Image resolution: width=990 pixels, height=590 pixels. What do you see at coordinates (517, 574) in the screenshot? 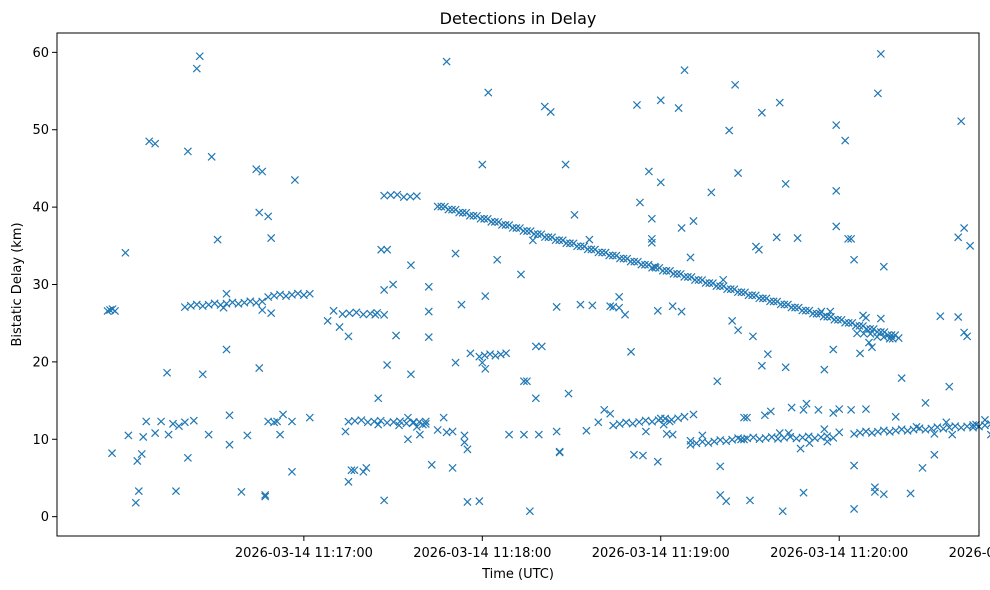
I see `x-axis-label: Time (UTC)` at bounding box center [517, 574].